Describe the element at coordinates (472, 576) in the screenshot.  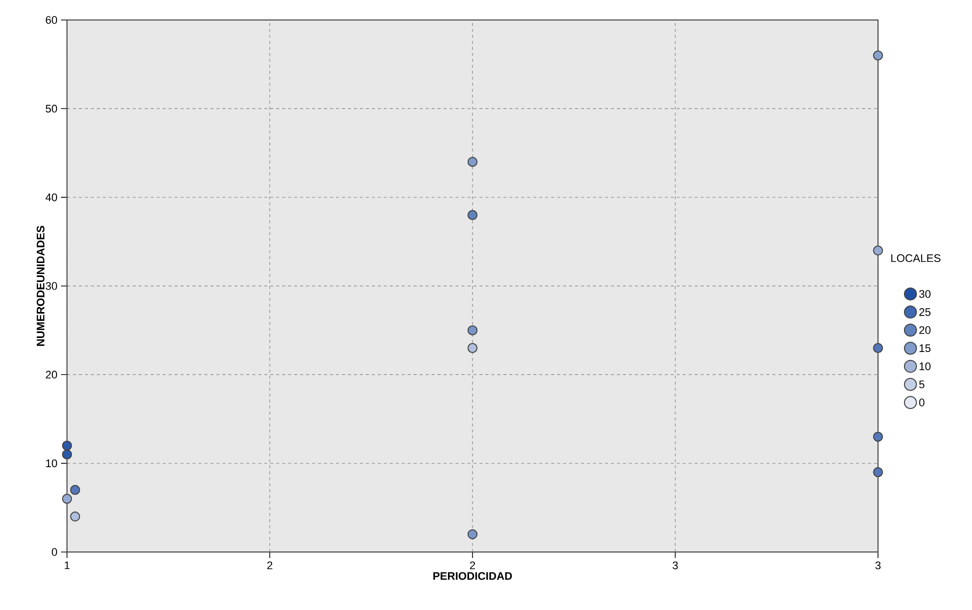
I see `x-axis-title: PERIODICIDAD` at that location.